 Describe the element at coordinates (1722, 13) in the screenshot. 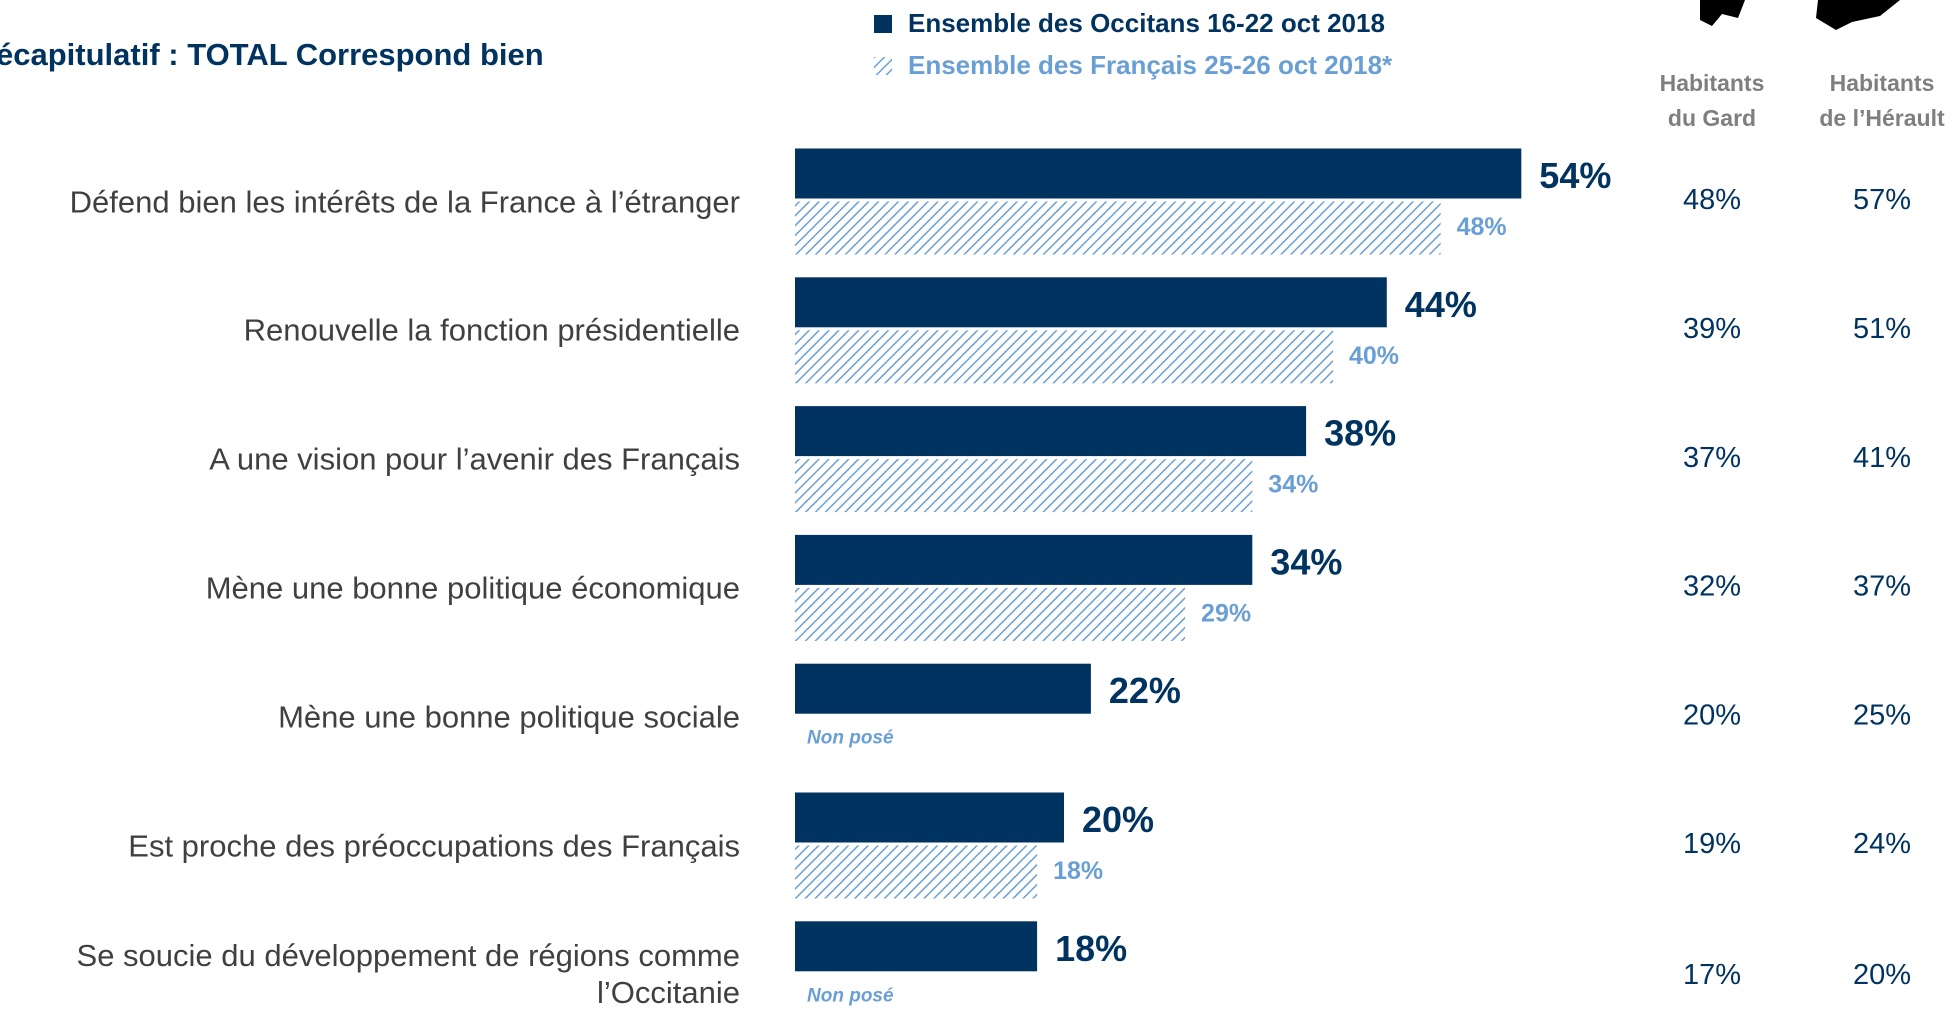

I see `map-gard` at that location.